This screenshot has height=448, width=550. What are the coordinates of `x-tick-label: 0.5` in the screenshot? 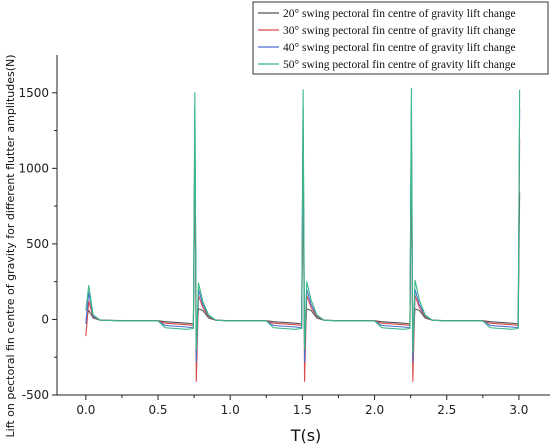 It's located at (157, 410).